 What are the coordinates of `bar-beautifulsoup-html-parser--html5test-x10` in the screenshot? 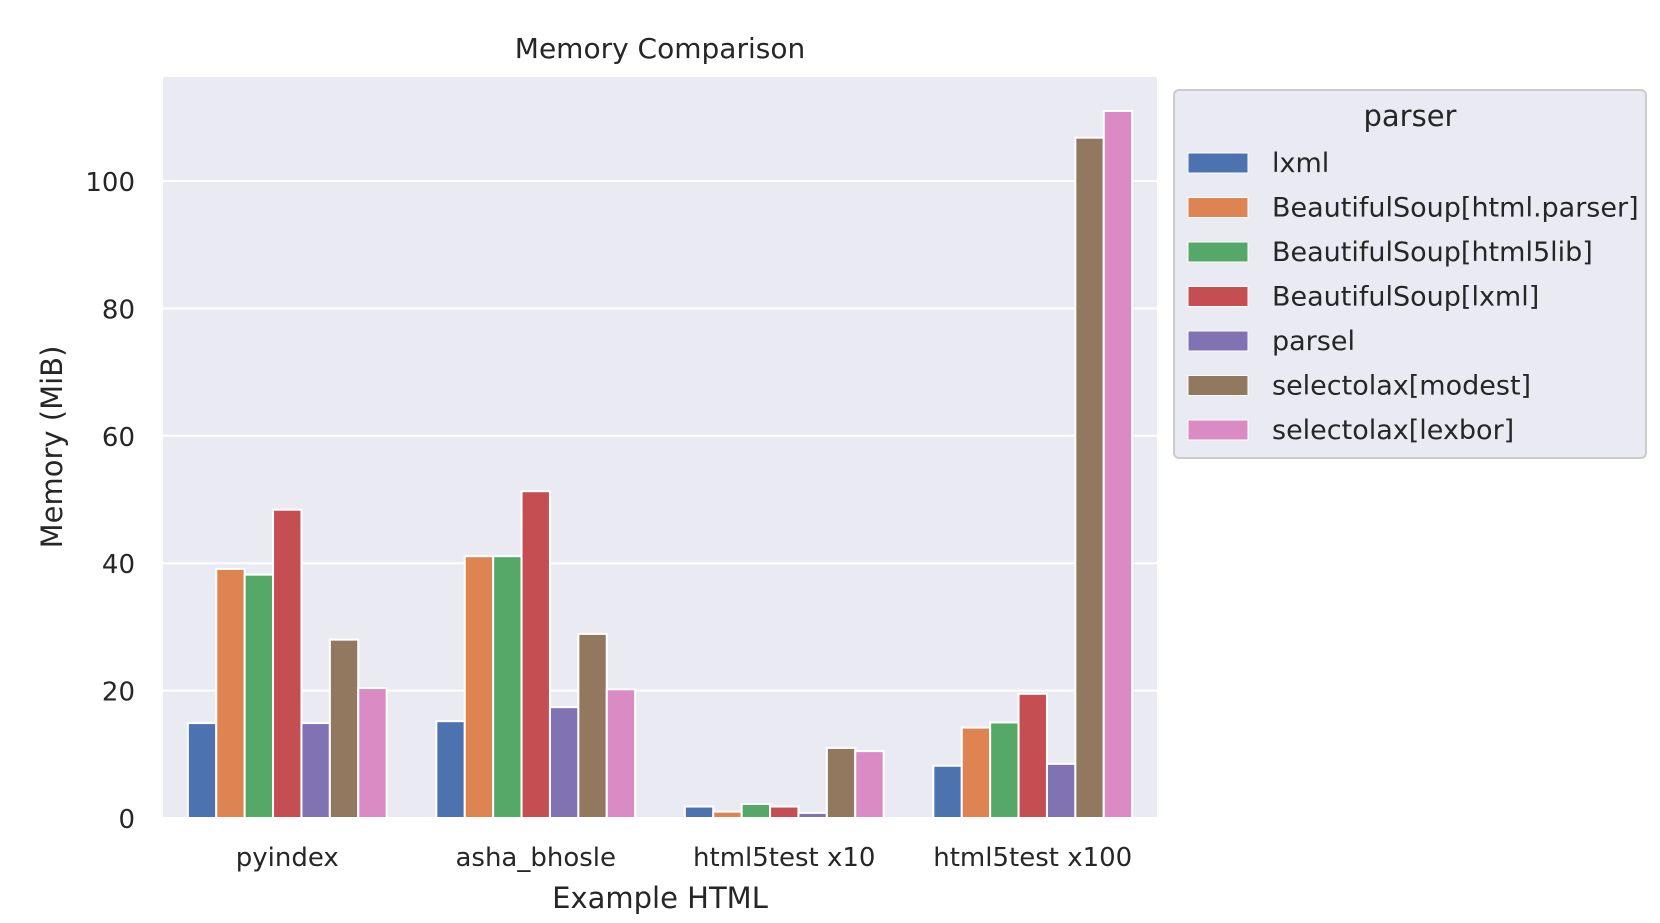 It's located at (727, 815).